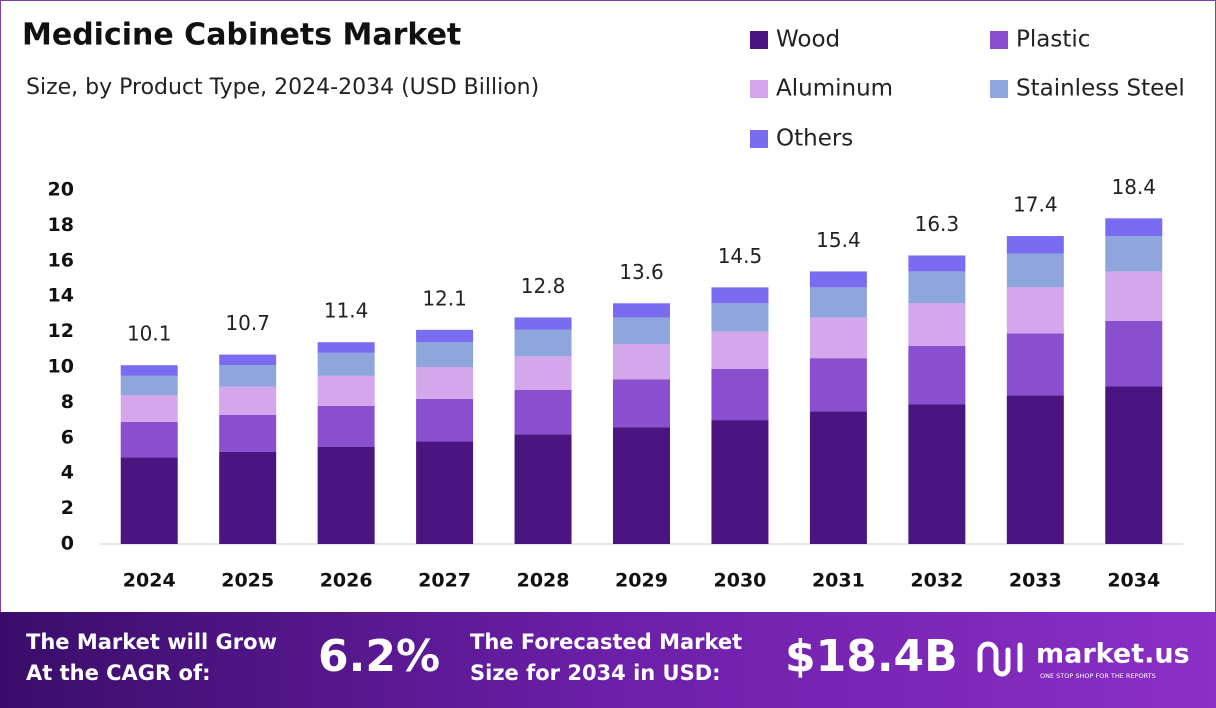 The width and height of the screenshot is (1216, 708). I want to click on brand: market.us, so click(1113, 654).